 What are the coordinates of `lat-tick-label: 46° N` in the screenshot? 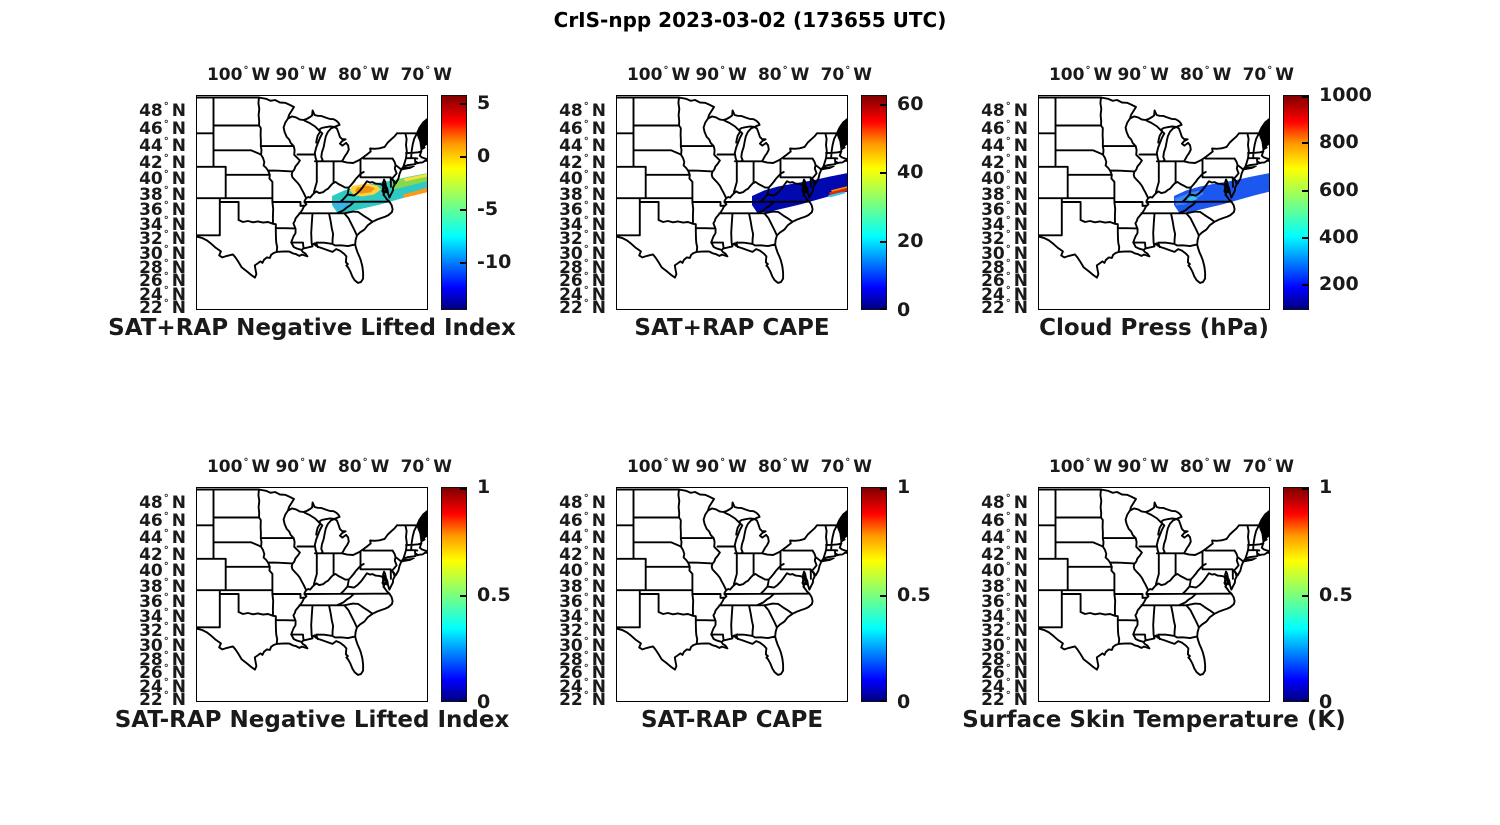 It's located at (162, 129).